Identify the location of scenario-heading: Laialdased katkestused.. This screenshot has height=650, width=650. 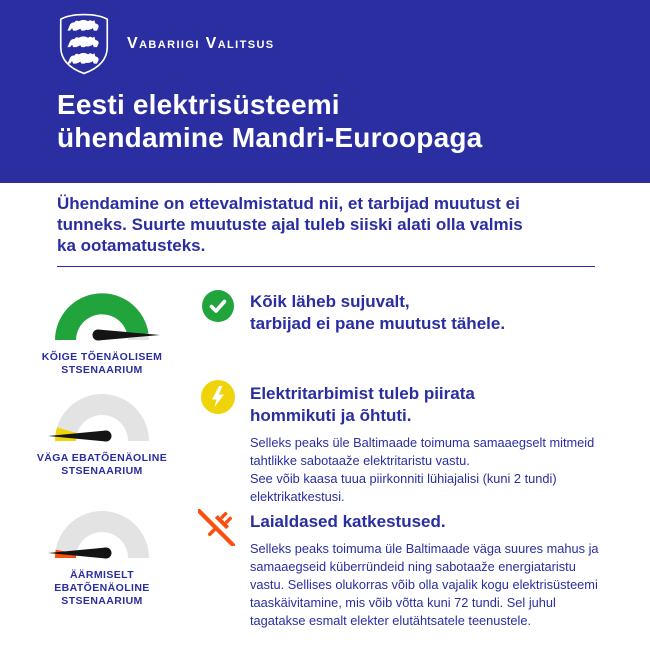
(431, 522).